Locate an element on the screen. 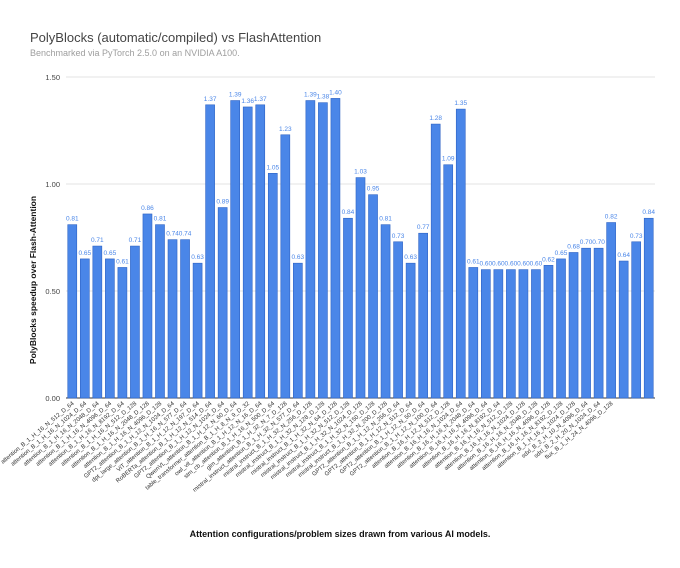 This screenshot has width=680, height=568. bar-value-label: 0.82 is located at coordinates (611, 217).